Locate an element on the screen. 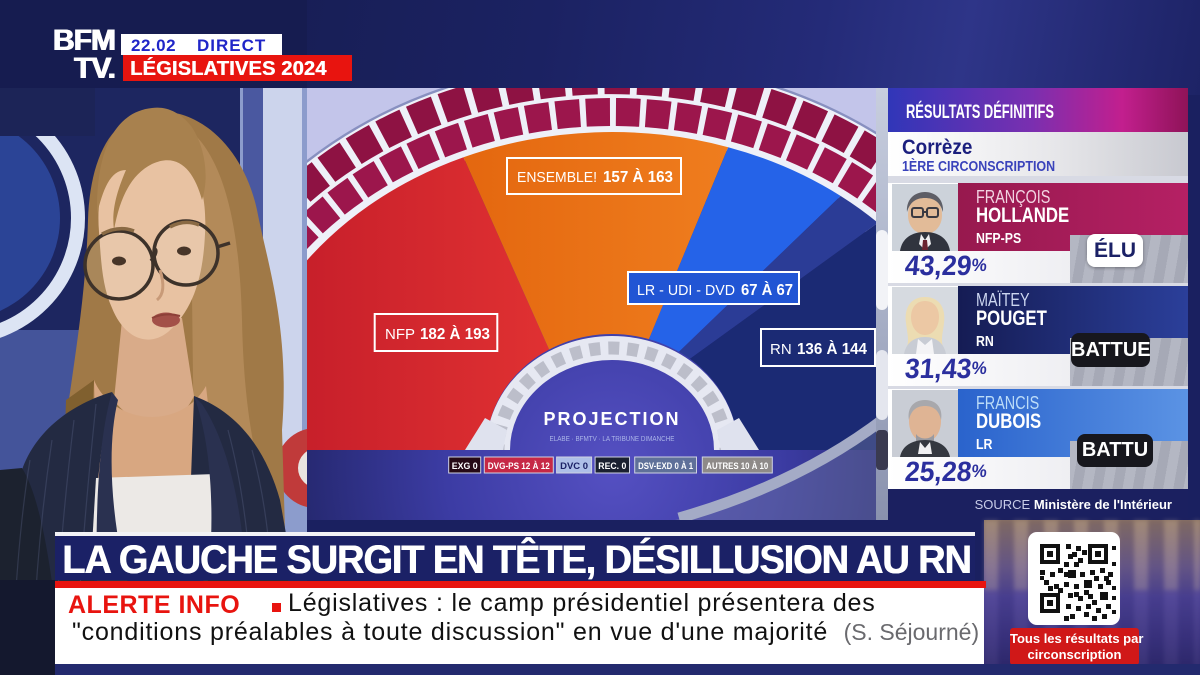  svg-text: AUTRES 10 À 10 is located at coordinates (737, 466).